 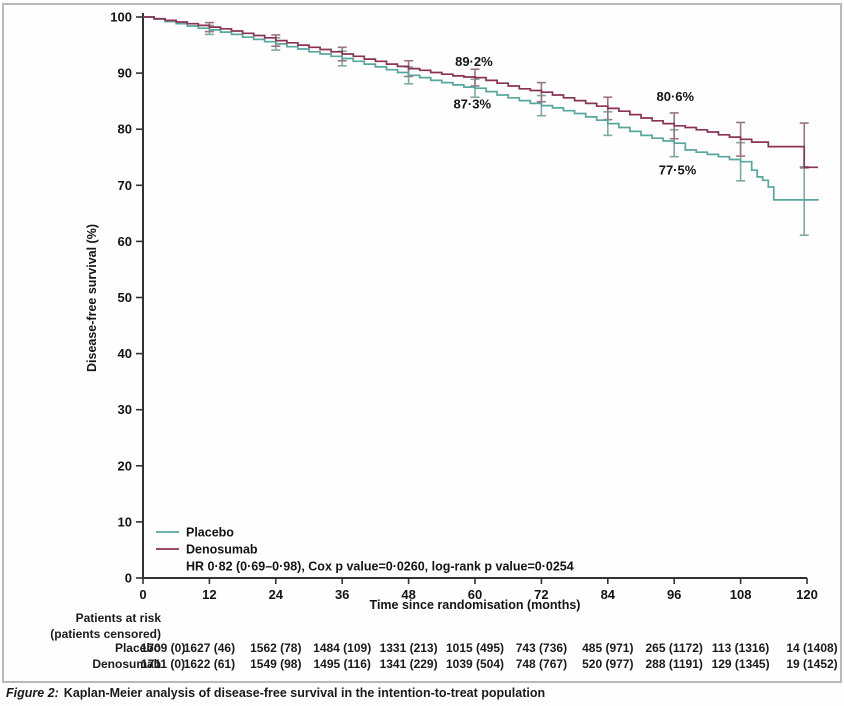 I want to click on y-tick-label: 70, so click(x=125, y=185).